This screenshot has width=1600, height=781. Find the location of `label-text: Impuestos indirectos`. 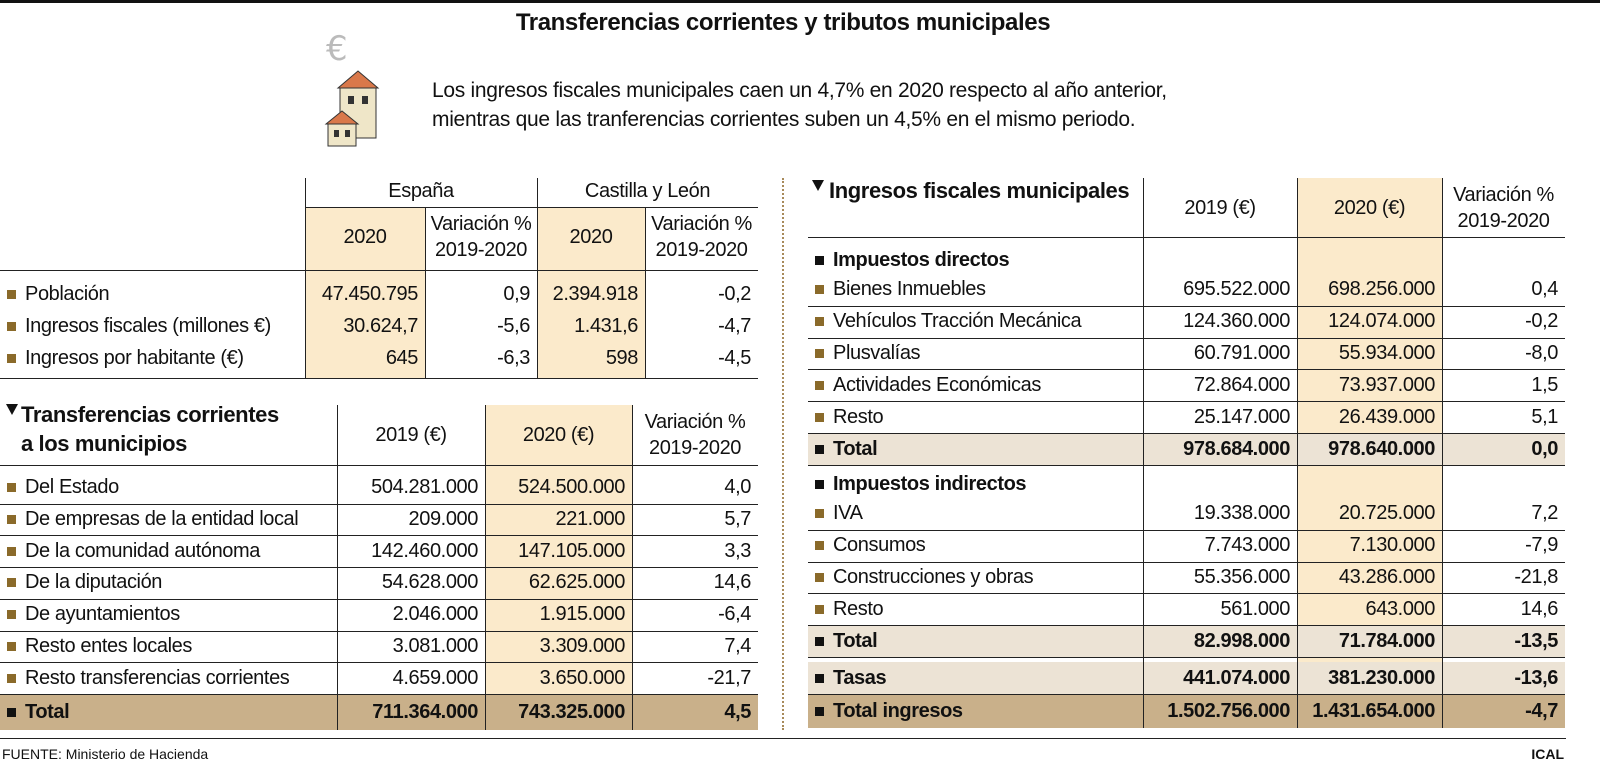

label-text: Impuestos indirectos is located at coordinates (930, 483).